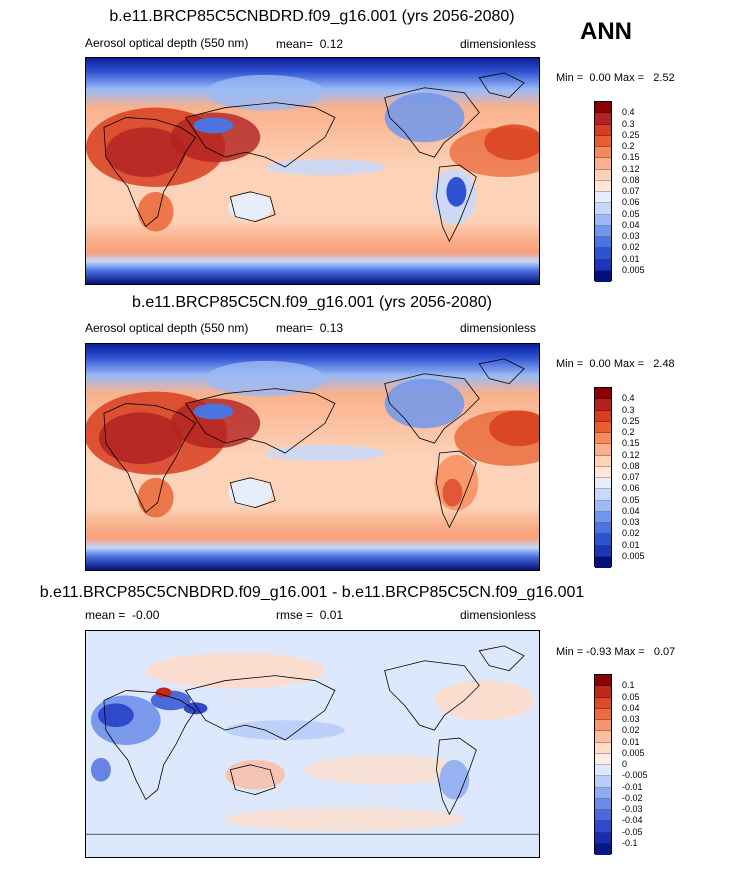 This screenshot has width=733, height=869. Describe the element at coordinates (628, 146) in the screenshot. I see `colorbar-tick-label: 0.2` at that location.